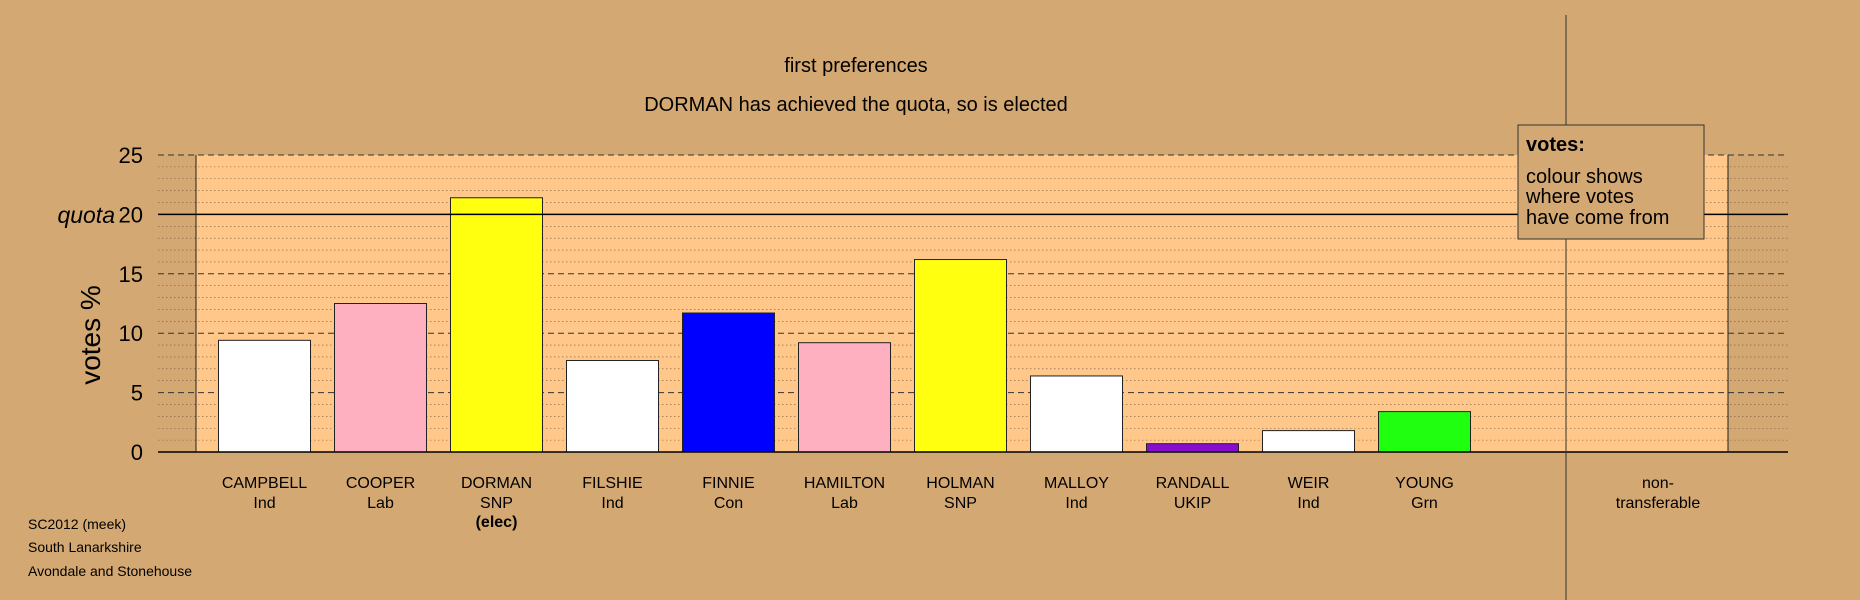 This screenshot has width=1860, height=600. I want to click on bar-randall, so click(1192, 448).